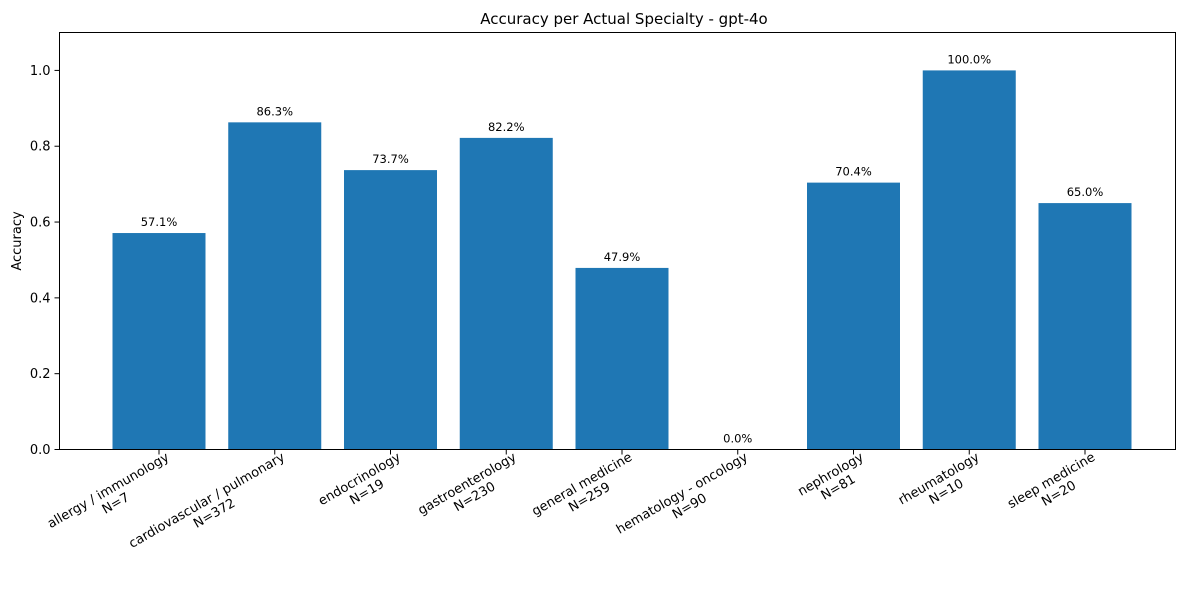 This screenshot has width=1189, height=590. I want to click on bar-data-label: 82.2%, so click(506, 127).